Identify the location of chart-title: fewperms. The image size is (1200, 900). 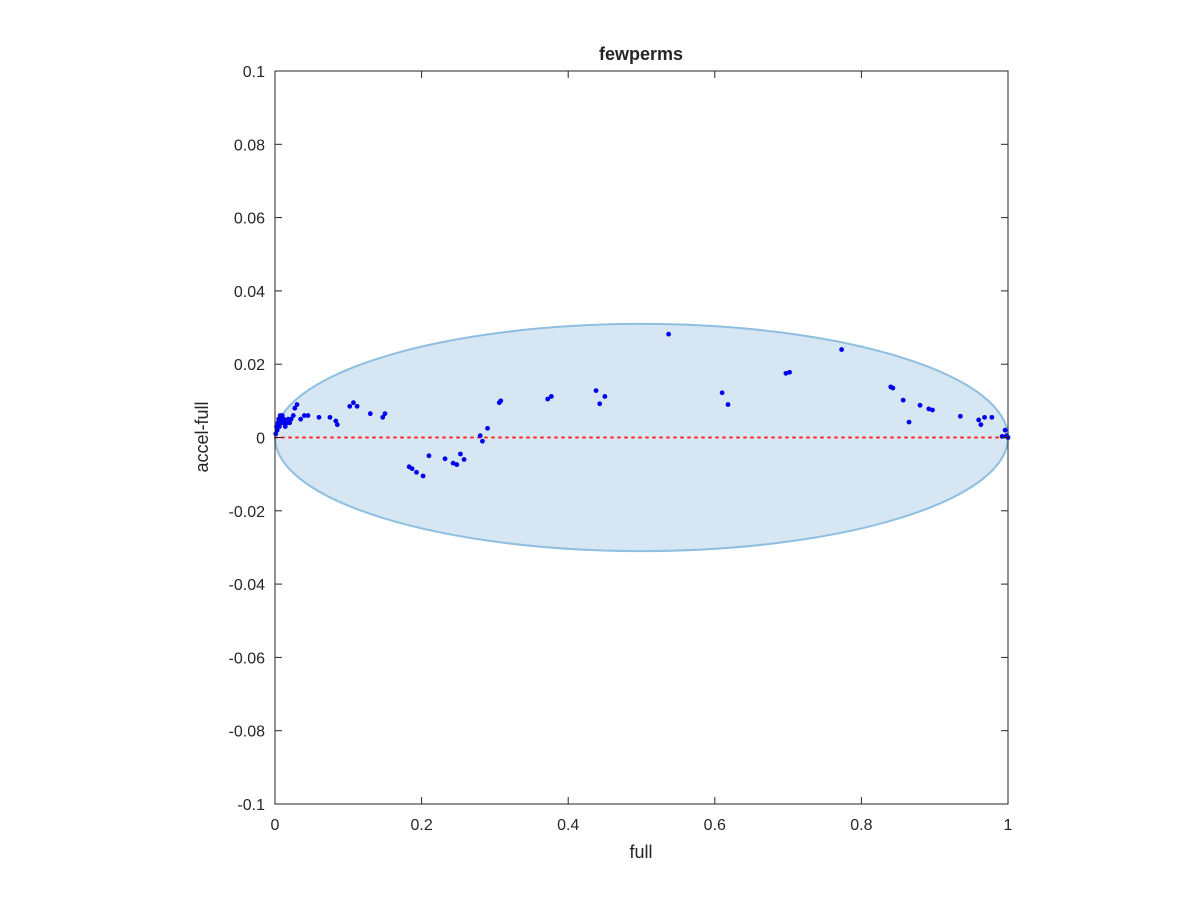
(641, 54).